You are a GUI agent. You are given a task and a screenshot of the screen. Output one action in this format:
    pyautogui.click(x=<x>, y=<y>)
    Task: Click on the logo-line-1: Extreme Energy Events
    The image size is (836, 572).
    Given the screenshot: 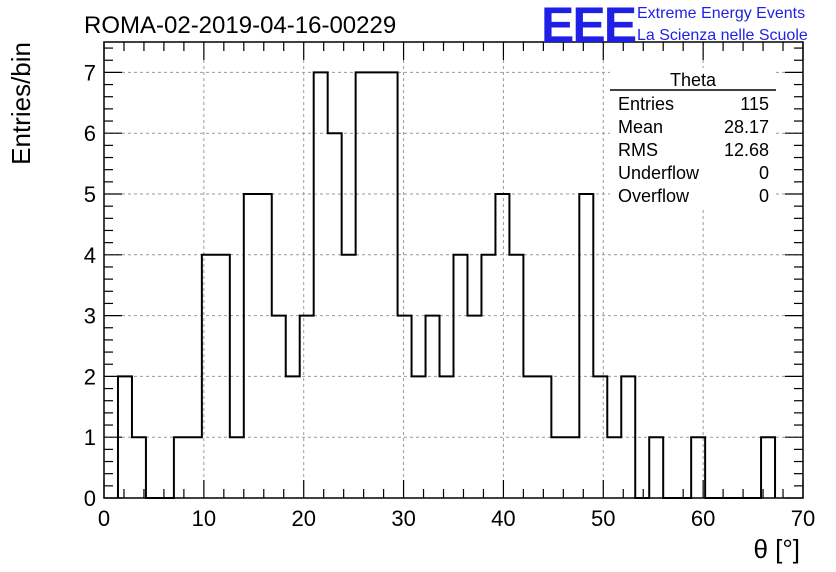 What is the action you would take?
    pyautogui.click(x=721, y=13)
    